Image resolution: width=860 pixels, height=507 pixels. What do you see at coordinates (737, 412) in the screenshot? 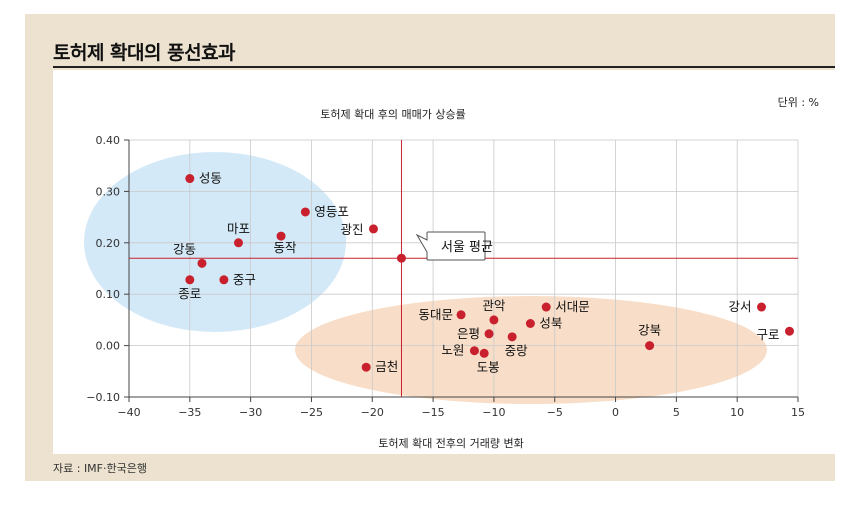
I see `x-tick-label: 10` at bounding box center [737, 412].